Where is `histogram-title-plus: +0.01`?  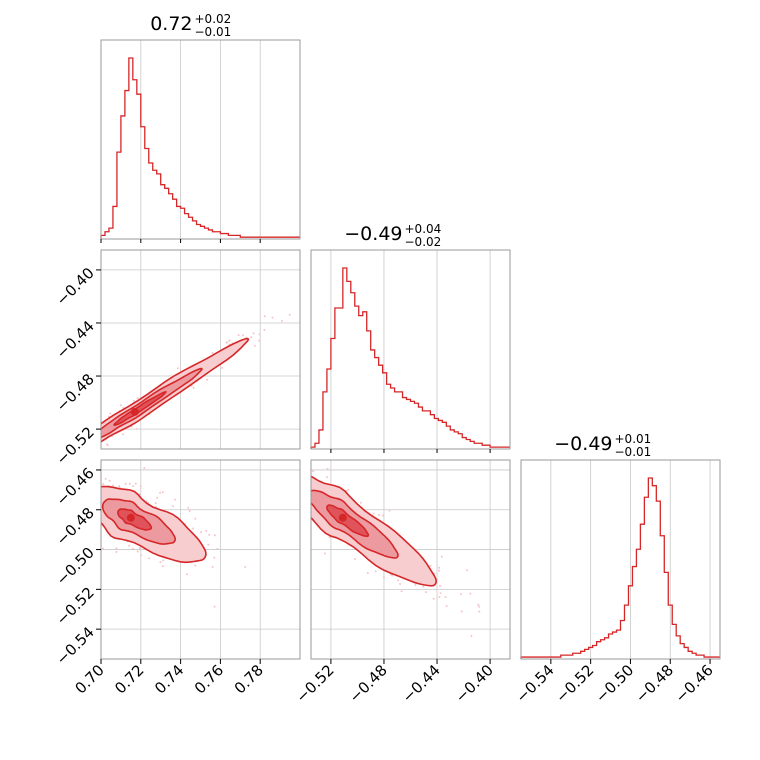
histogram-title-plus: +0.01 is located at coordinates (633, 439).